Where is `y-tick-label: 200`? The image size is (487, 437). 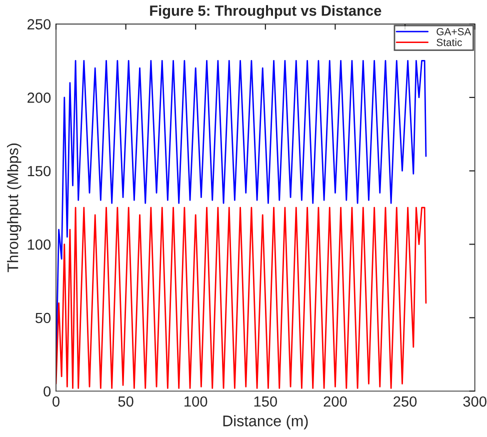 y-tick-label: 200 is located at coordinates (39, 97).